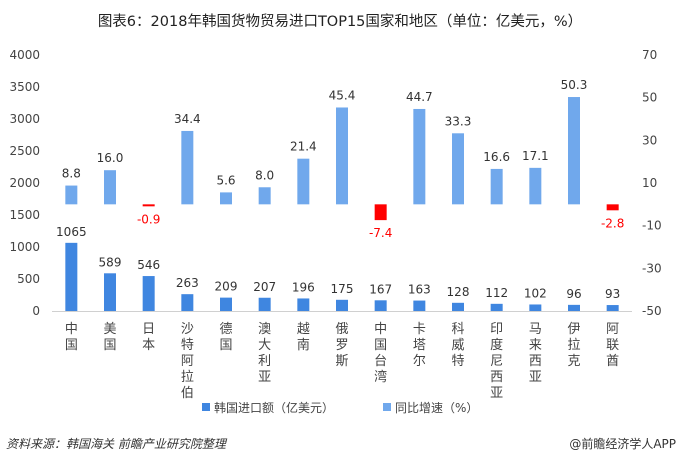  What do you see at coordinates (573, 294) in the screenshot?
I see `import-label: 96` at bounding box center [573, 294].